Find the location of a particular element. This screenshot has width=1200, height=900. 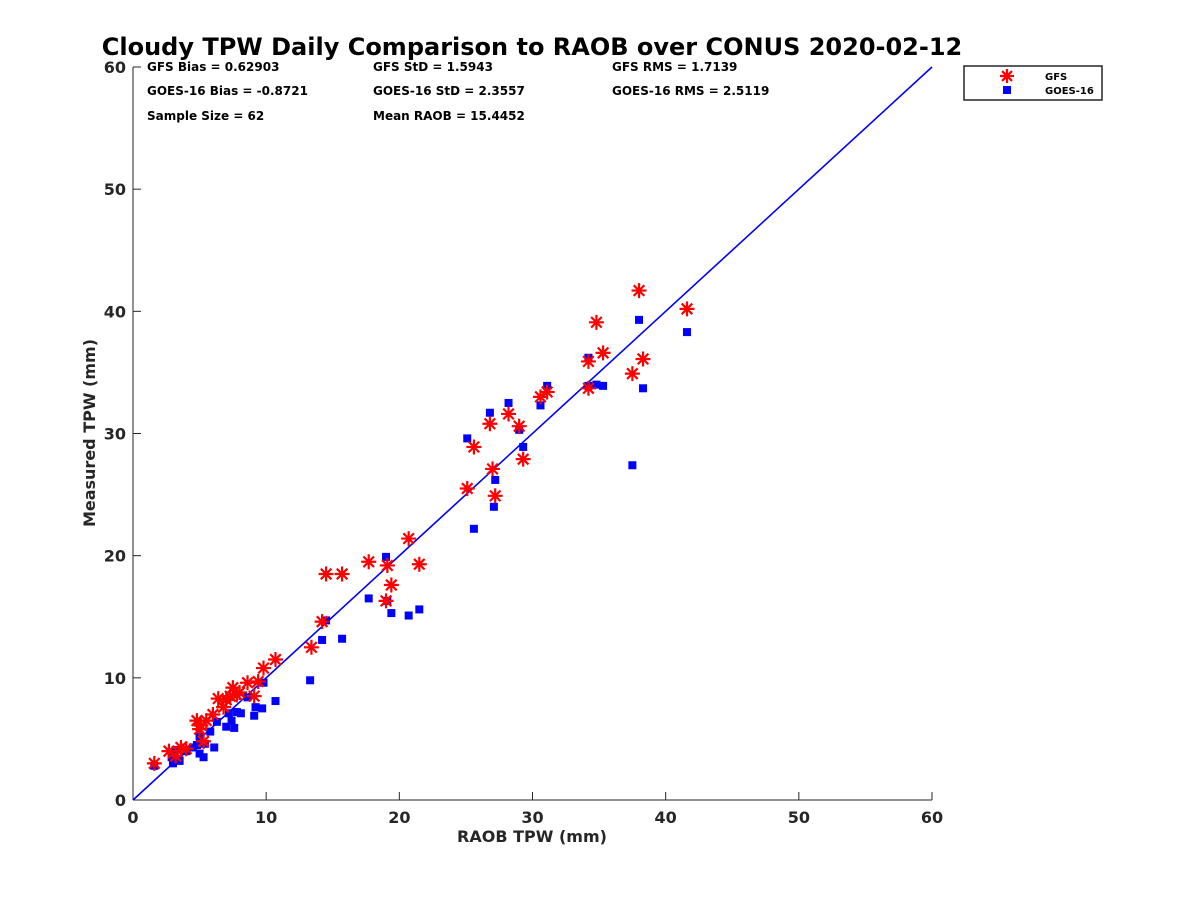

stat-text-6: Sample Size = 62 is located at coordinates (205, 116).